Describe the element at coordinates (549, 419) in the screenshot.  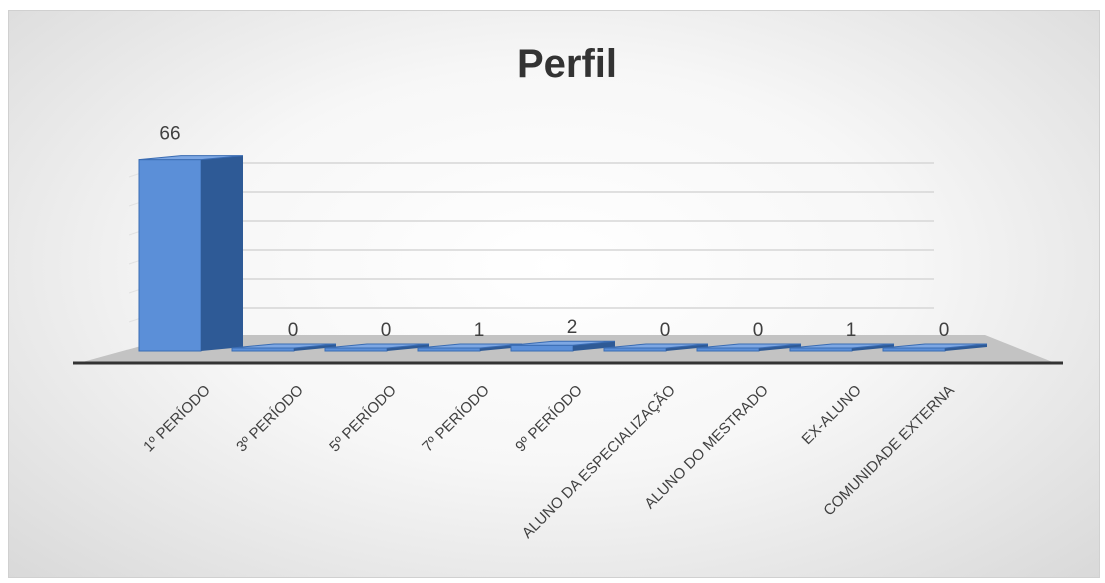
I see `x-tick-label: 9º PERÍODO` at that location.